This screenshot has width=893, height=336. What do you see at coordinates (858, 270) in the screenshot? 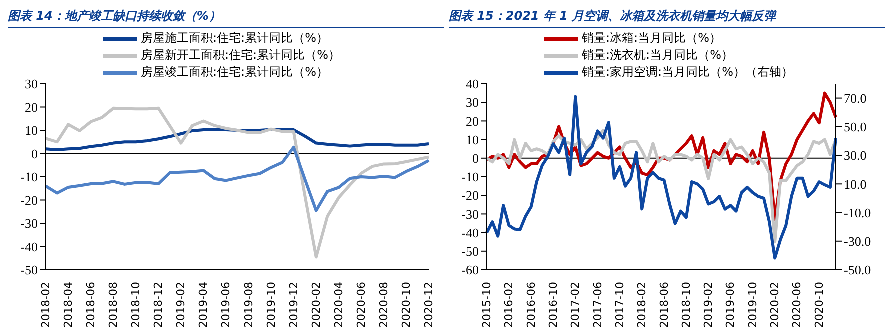
I see `y2-tick-label: -50.0` at bounding box center [858, 270].